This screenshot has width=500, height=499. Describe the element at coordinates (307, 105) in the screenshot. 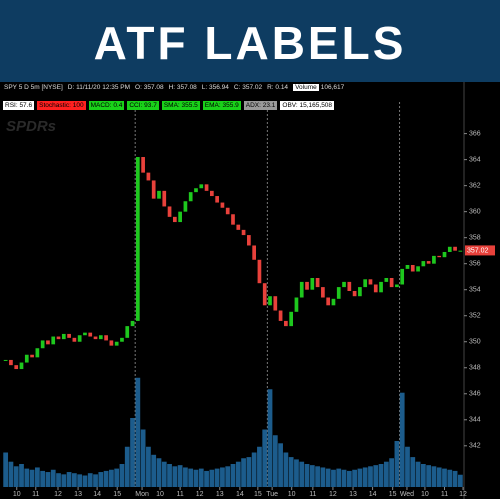

I see `study-label: OBV: 15,165,508` at that location.